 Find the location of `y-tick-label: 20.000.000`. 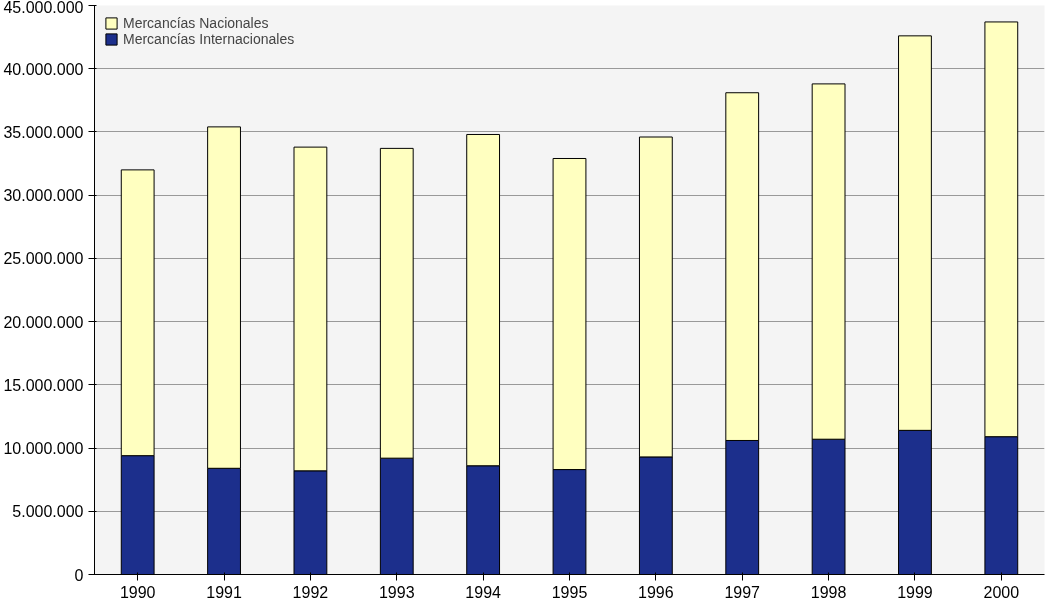

y-tick-label: 20.000.000 is located at coordinates (43, 322).